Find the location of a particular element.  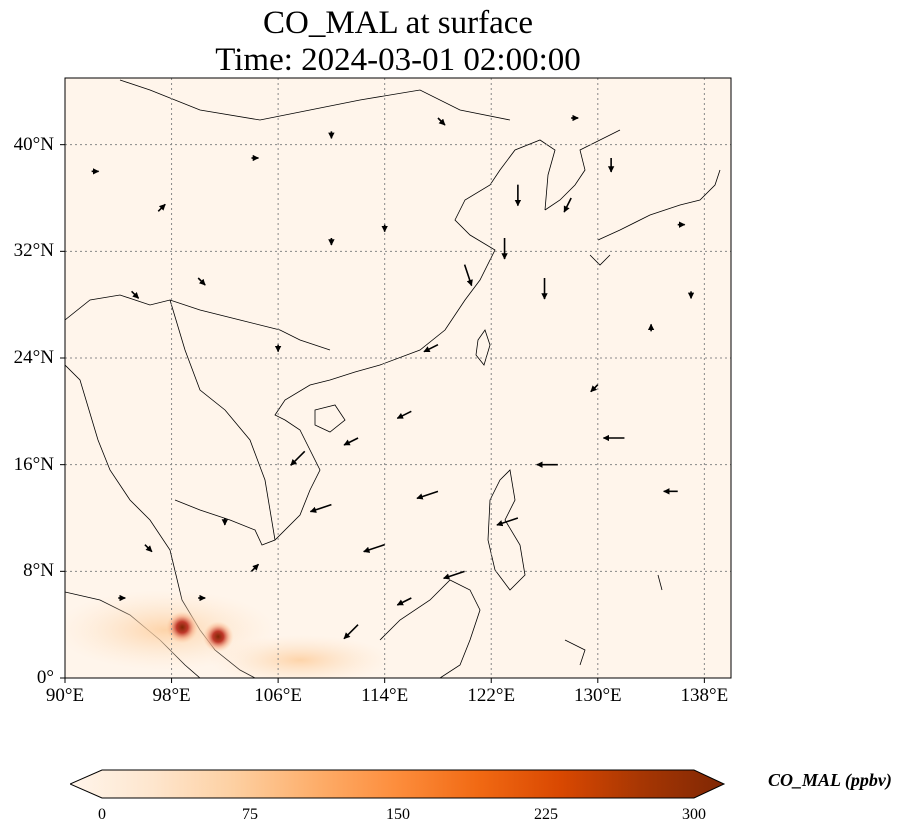

colorbar is located at coordinates (398, 784).